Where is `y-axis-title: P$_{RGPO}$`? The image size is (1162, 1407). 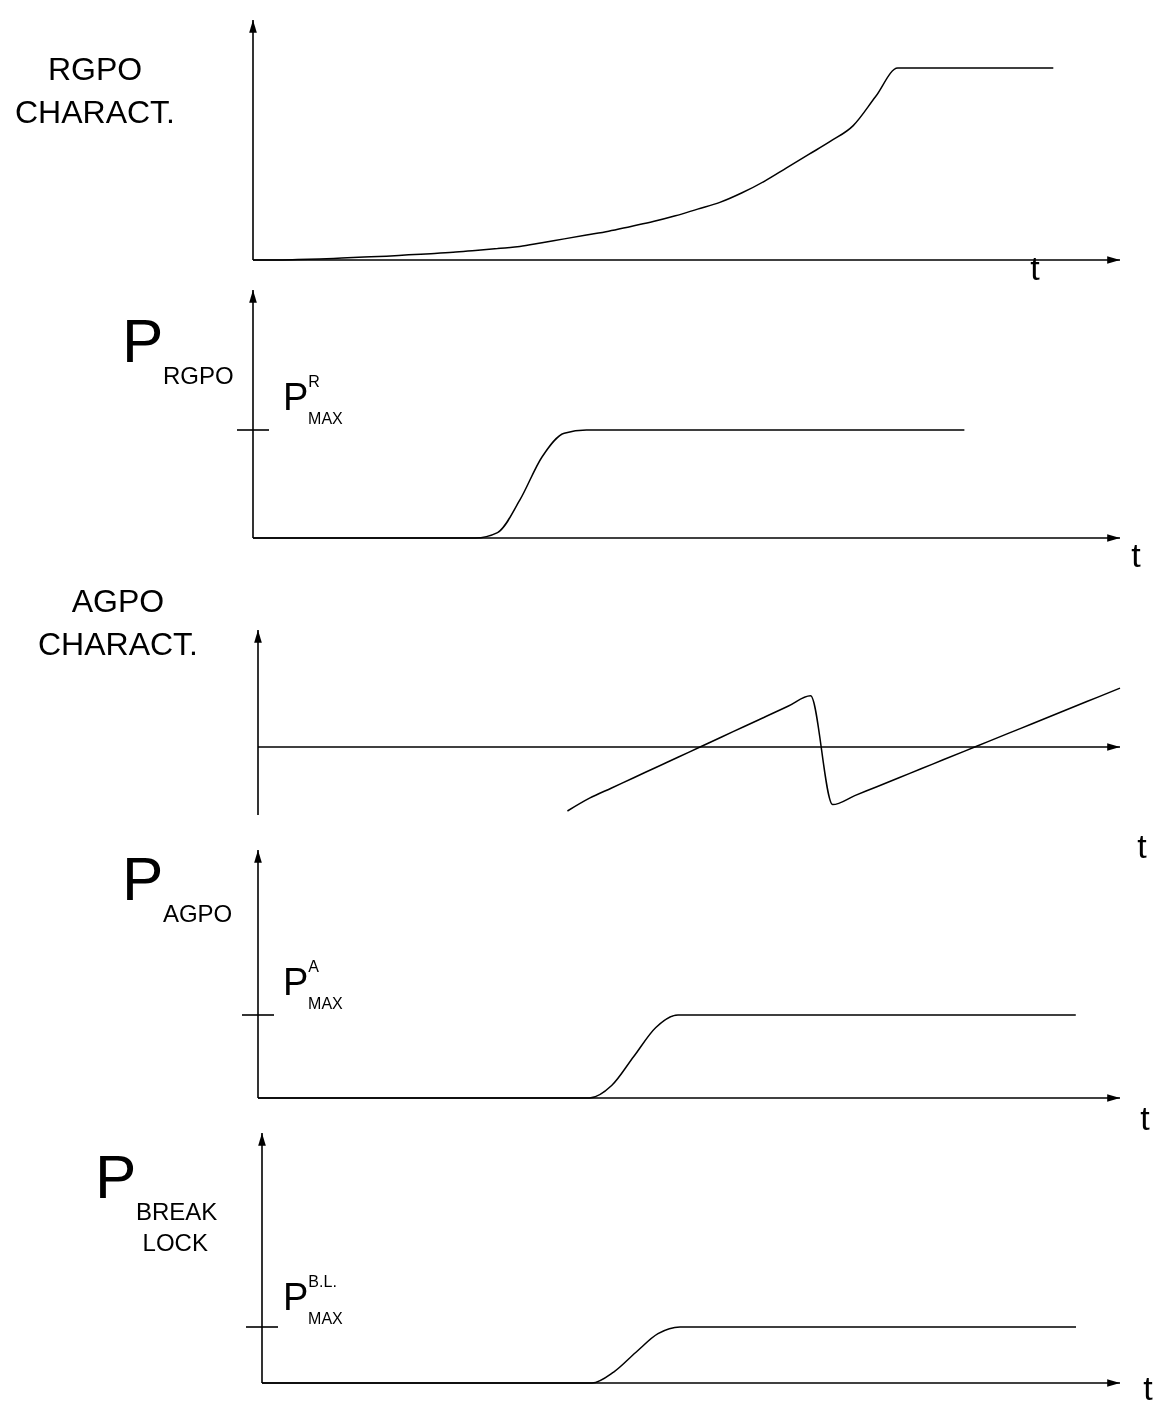 y-axis-title: P$_{RGPO}$ is located at coordinates (178, 347).